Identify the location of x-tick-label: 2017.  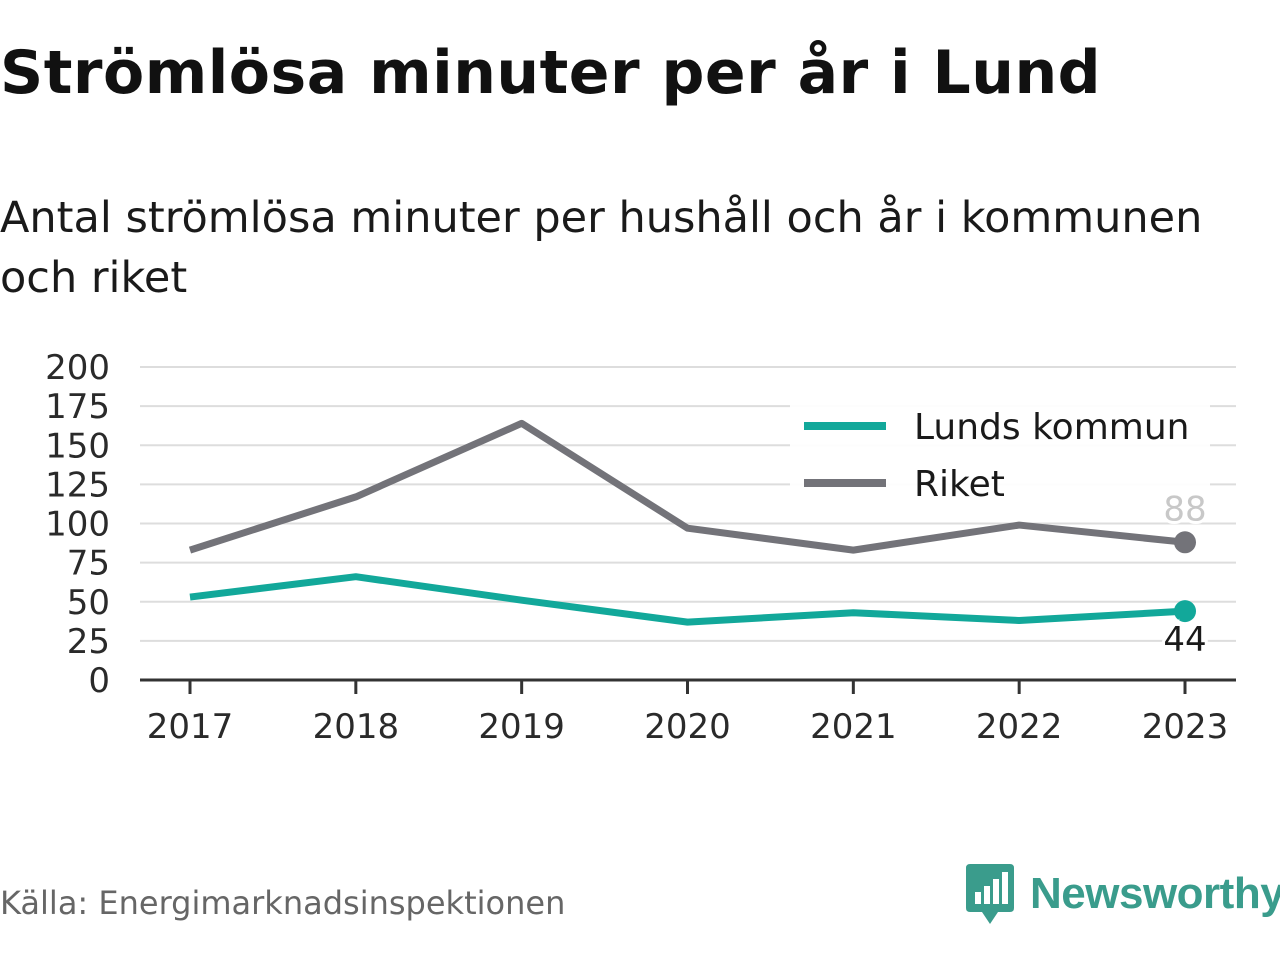
(190, 727).